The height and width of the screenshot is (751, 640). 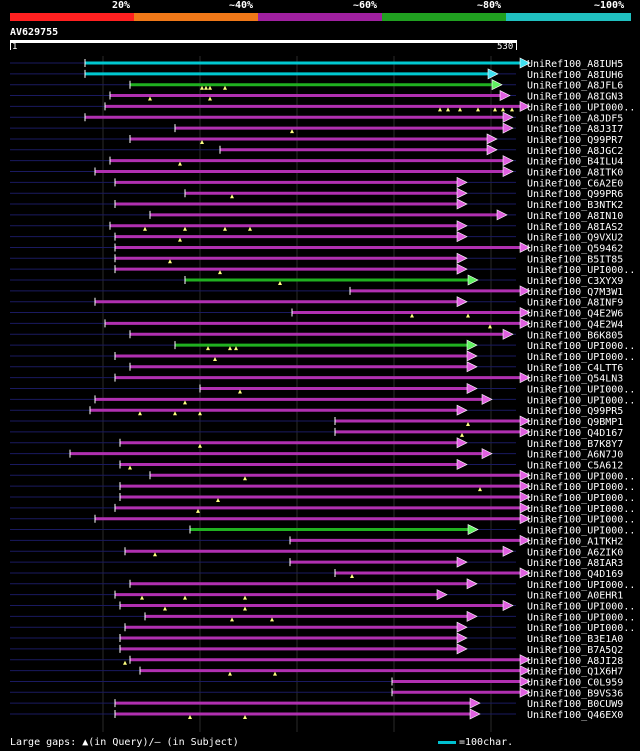 What do you see at coordinates (575, 151) in the screenshot?
I see `hit-name: UniRef100_A8JGC2` at bounding box center [575, 151].